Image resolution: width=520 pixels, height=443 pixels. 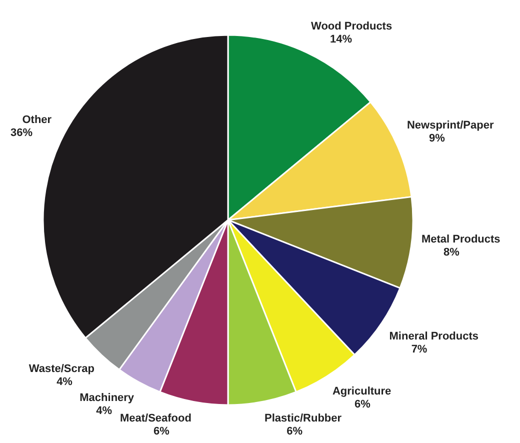 I want to click on slice-label: Plastic/Rubber, so click(x=303, y=418).